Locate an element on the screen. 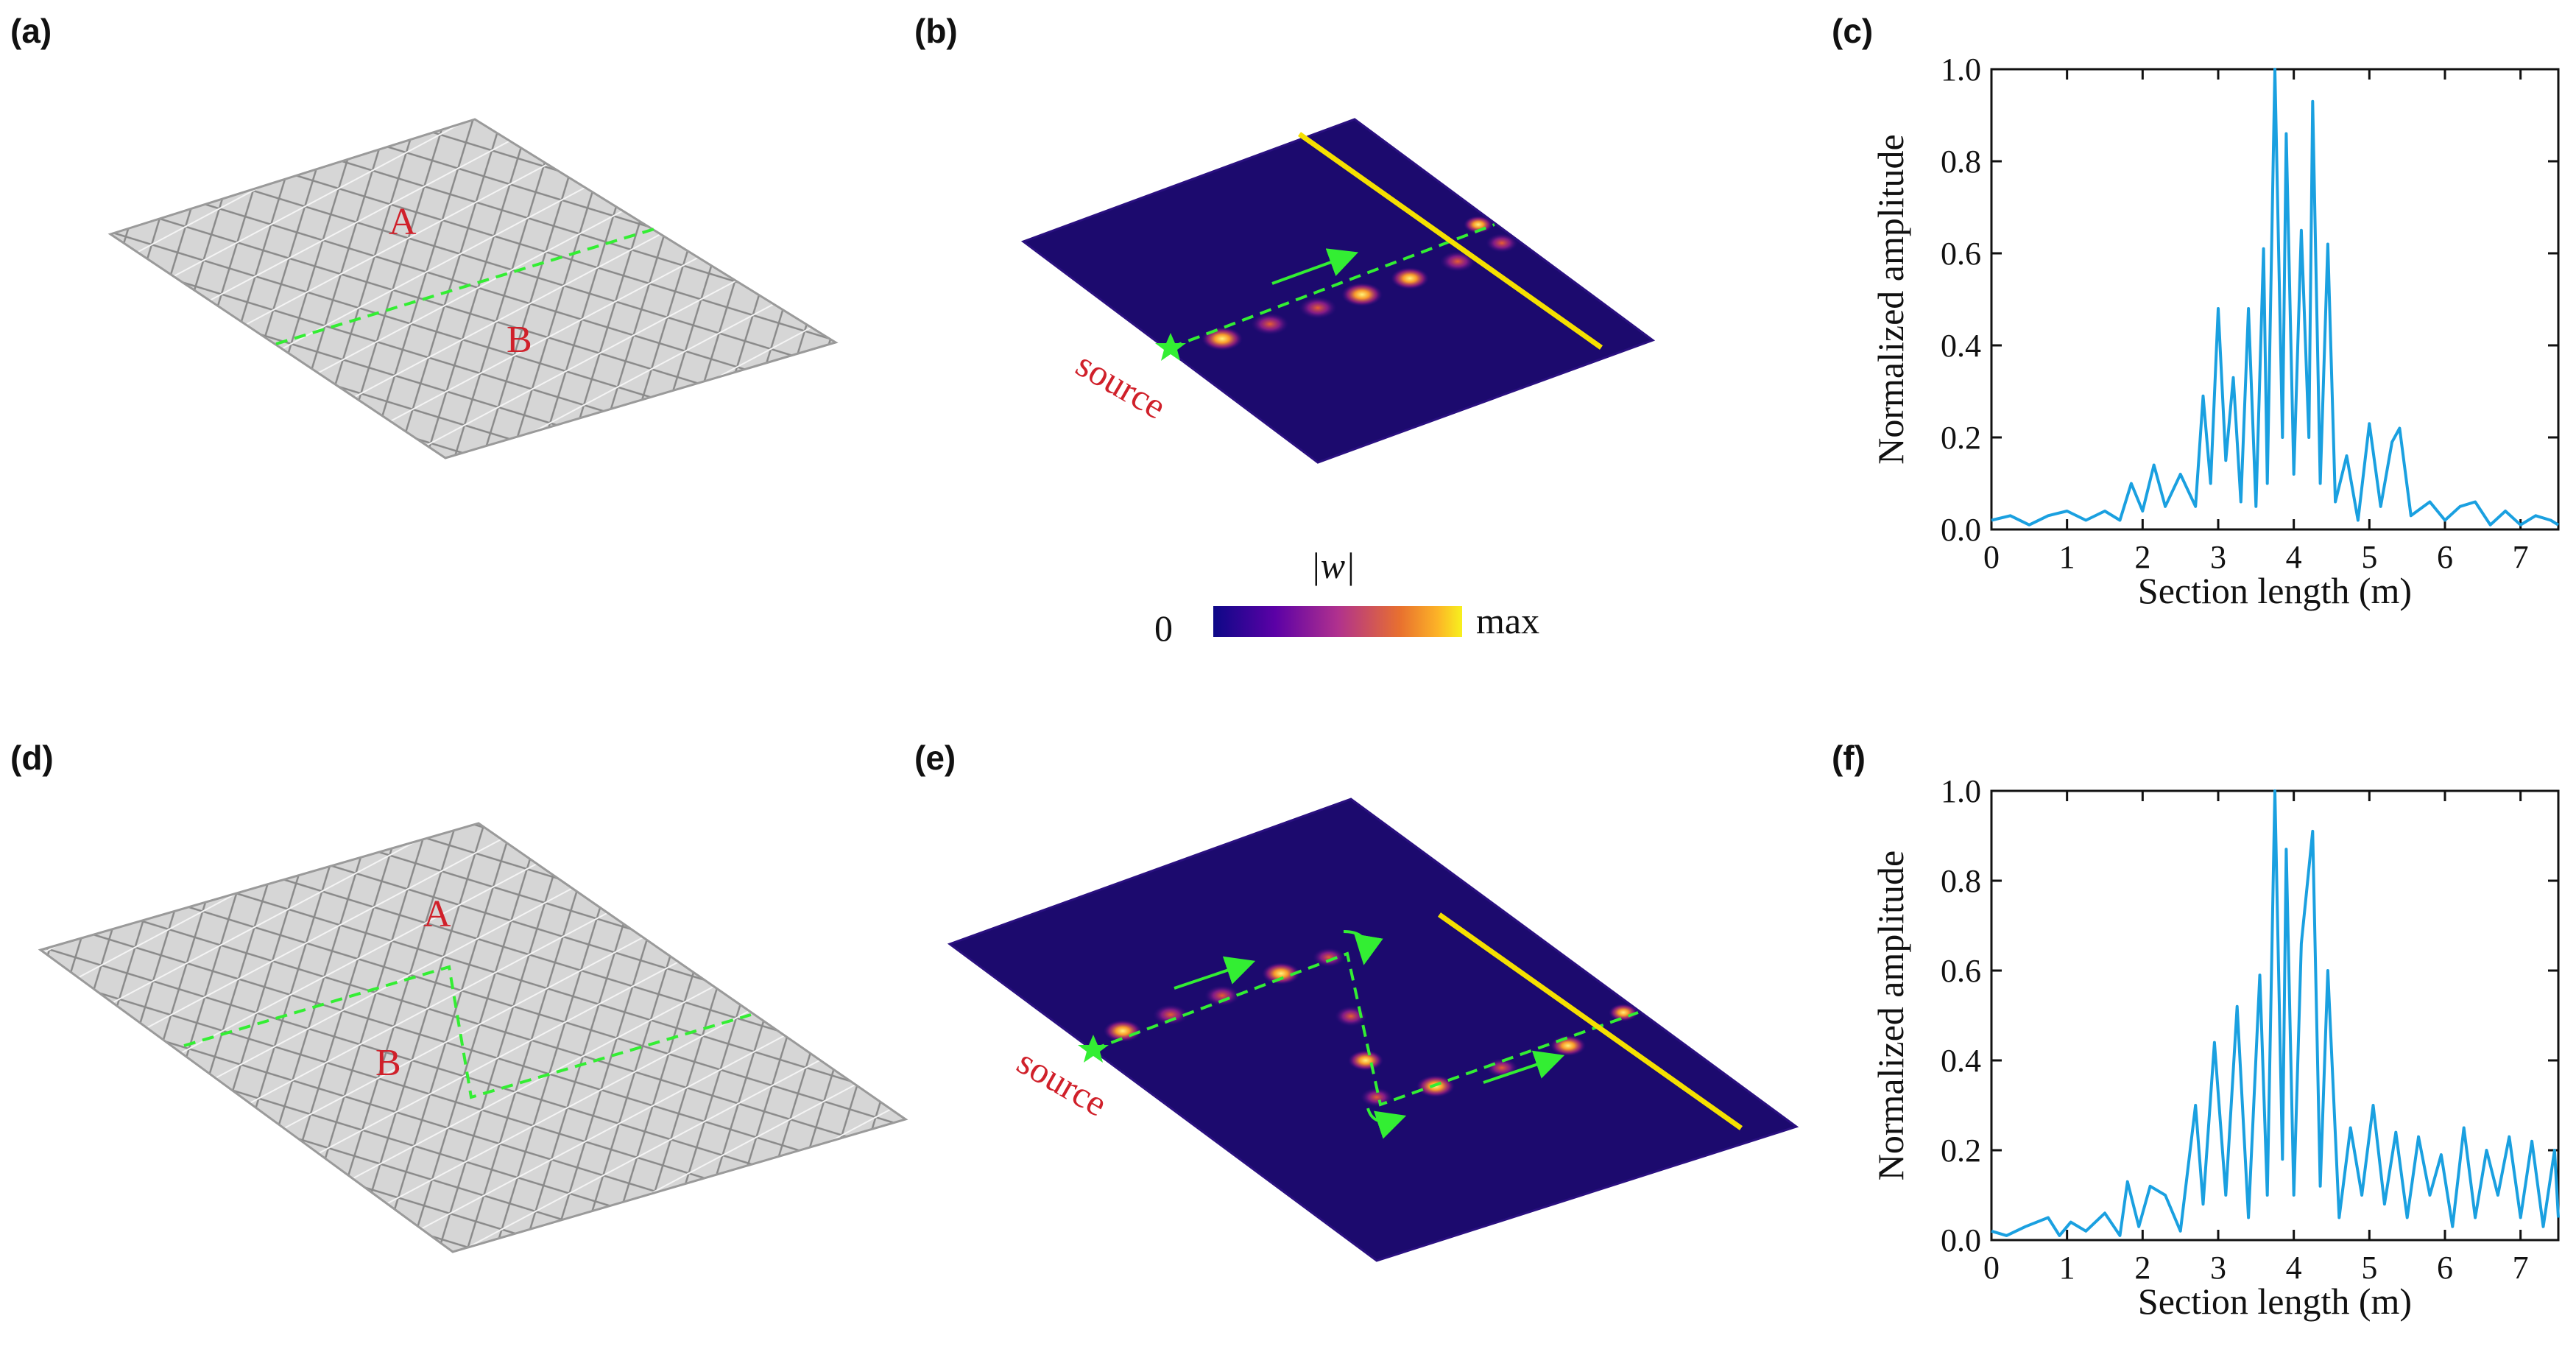 The image size is (2576, 1366). colorbar-gradient is located at coordinates (1337, 621).